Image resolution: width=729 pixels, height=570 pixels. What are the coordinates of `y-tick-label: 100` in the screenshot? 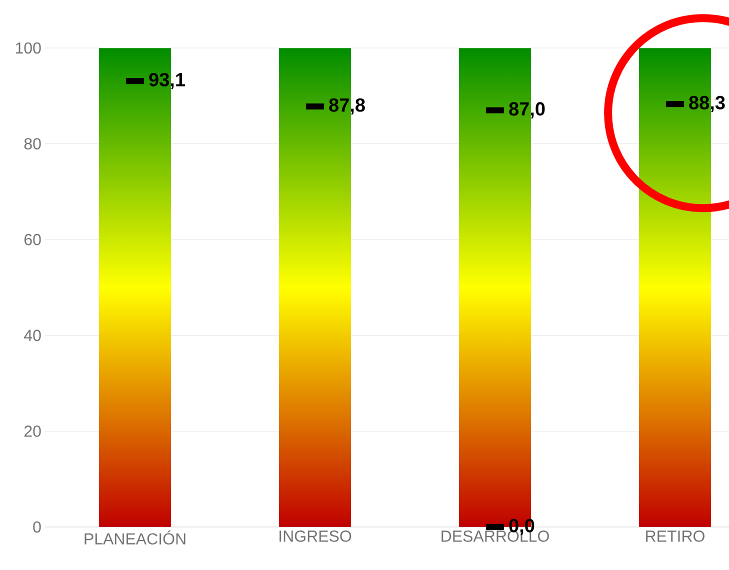 It's located at (28, 48).